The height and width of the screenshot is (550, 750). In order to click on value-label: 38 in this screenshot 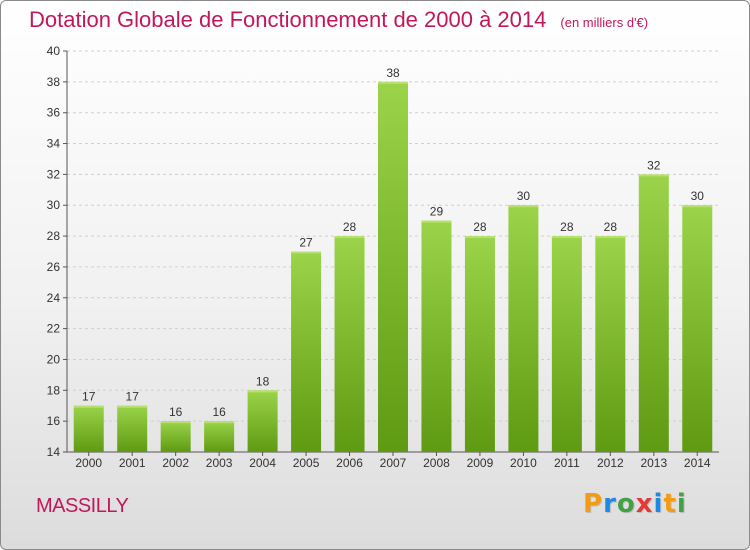, I will do `click(393, 73)`.